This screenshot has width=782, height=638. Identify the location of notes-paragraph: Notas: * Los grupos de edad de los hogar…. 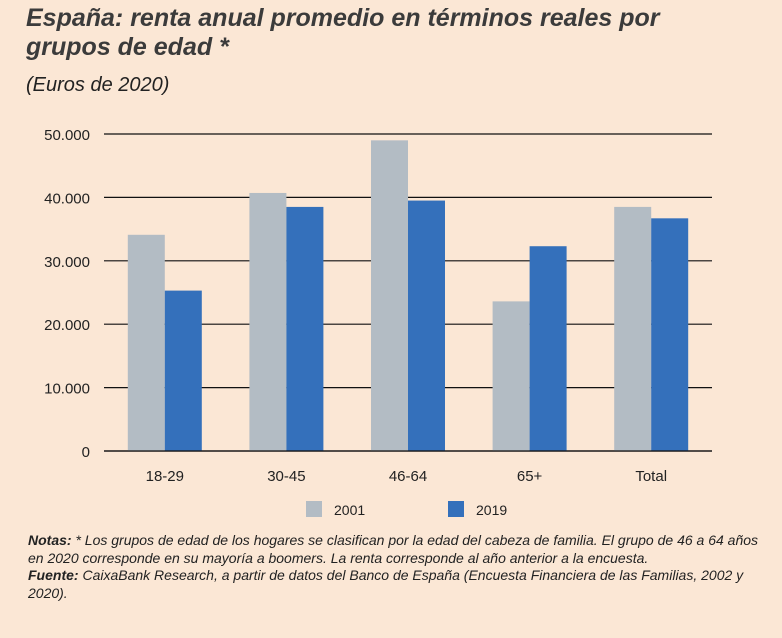
(398, 549).